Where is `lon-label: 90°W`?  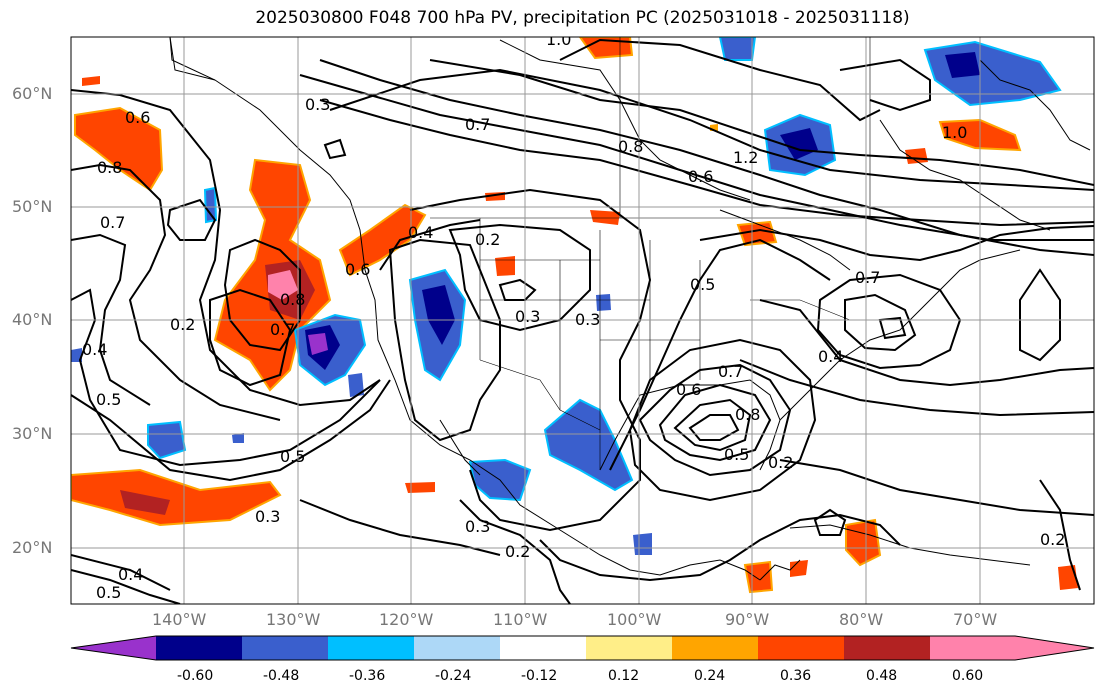 lon-label: 90°W is located at coordinates (747, 619).